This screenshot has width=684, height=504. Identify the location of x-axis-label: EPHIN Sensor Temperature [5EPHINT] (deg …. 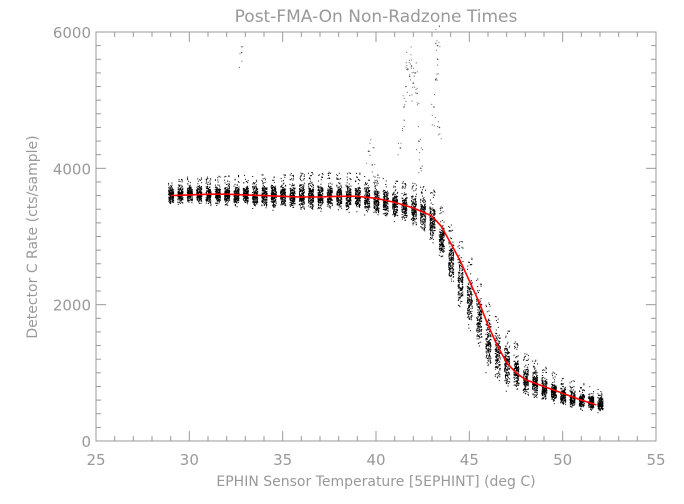
(375, 482).